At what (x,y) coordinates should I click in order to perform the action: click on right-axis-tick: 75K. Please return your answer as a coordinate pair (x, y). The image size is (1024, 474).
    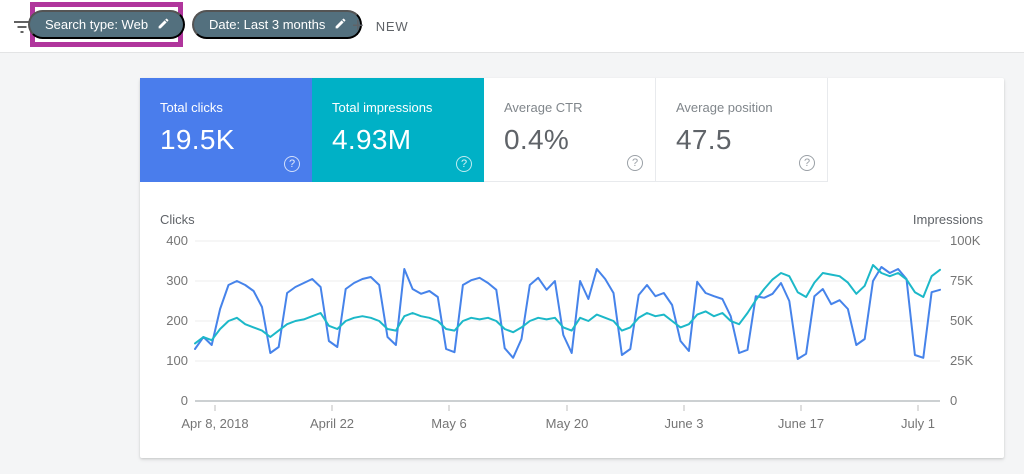
    Looking at the image, I should click on (962, 280).